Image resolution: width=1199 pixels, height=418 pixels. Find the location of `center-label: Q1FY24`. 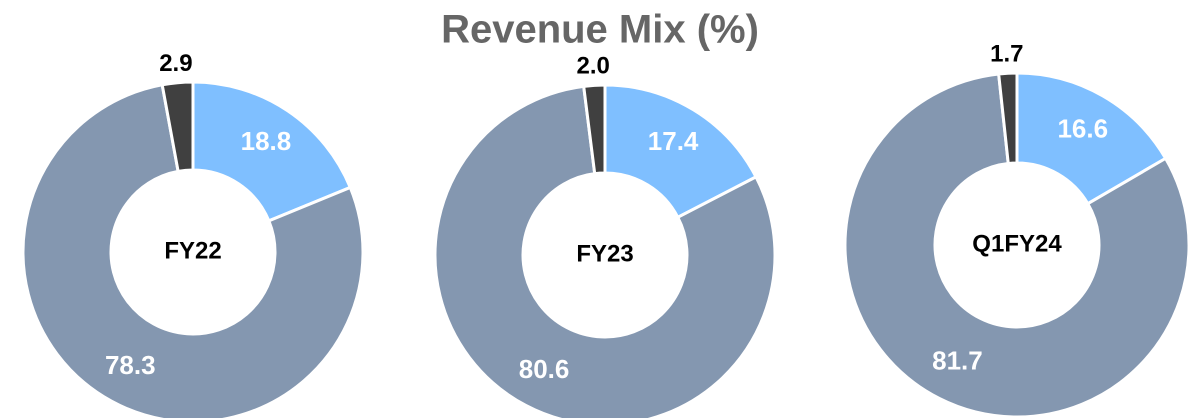

center-label: Q1FY24 is located at coordinates (1017, 243).